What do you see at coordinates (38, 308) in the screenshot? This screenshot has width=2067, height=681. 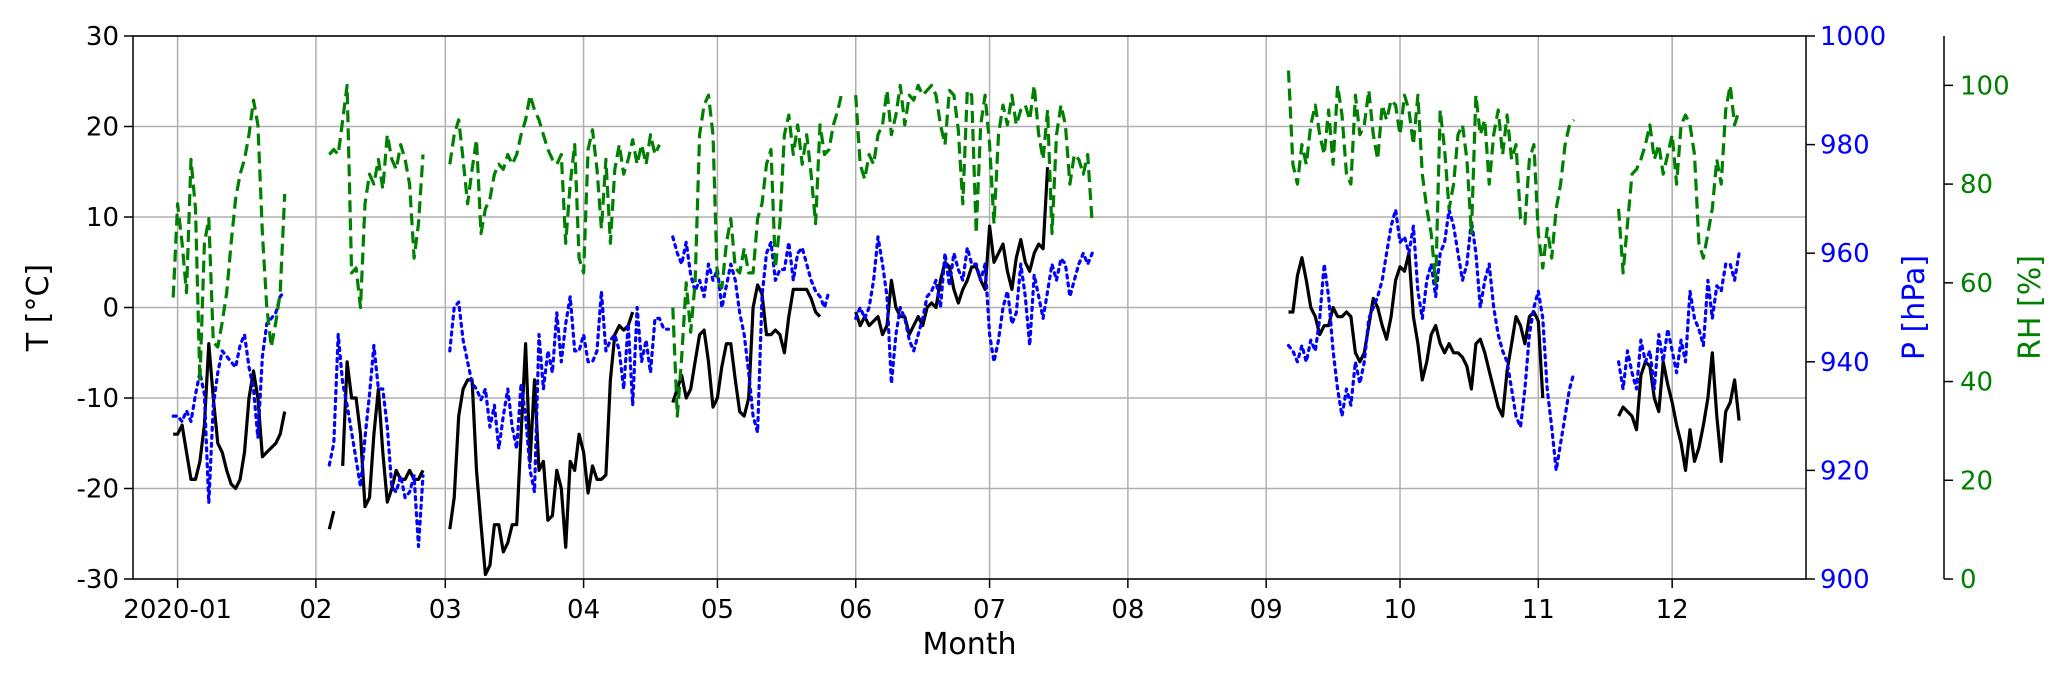 I see `y-axis-label-temperature: T [°C]` at bounding box center [38, 308].